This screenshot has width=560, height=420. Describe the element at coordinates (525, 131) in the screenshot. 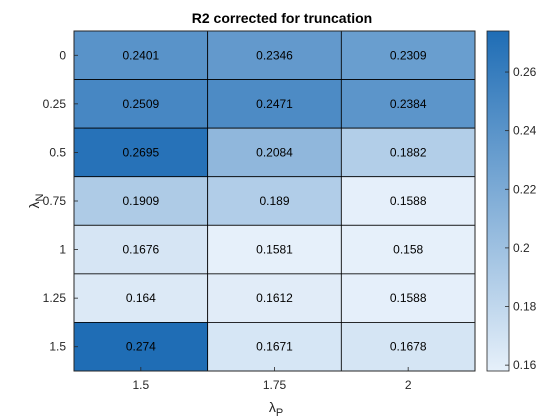

I see `colorbar-tick-label: 0.24` at that location.